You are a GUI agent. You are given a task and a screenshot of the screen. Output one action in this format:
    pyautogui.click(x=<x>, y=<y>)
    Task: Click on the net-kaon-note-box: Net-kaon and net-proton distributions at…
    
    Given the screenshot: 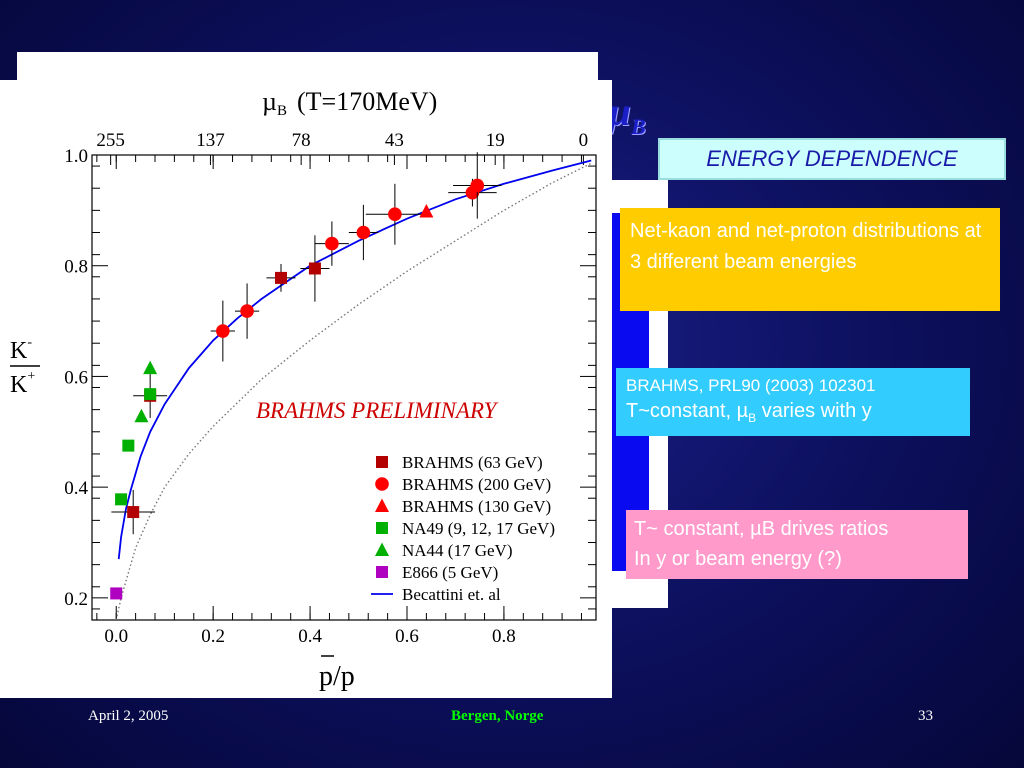 What is the action you would take?
    pyautogui.click(x=810, y=259)
    